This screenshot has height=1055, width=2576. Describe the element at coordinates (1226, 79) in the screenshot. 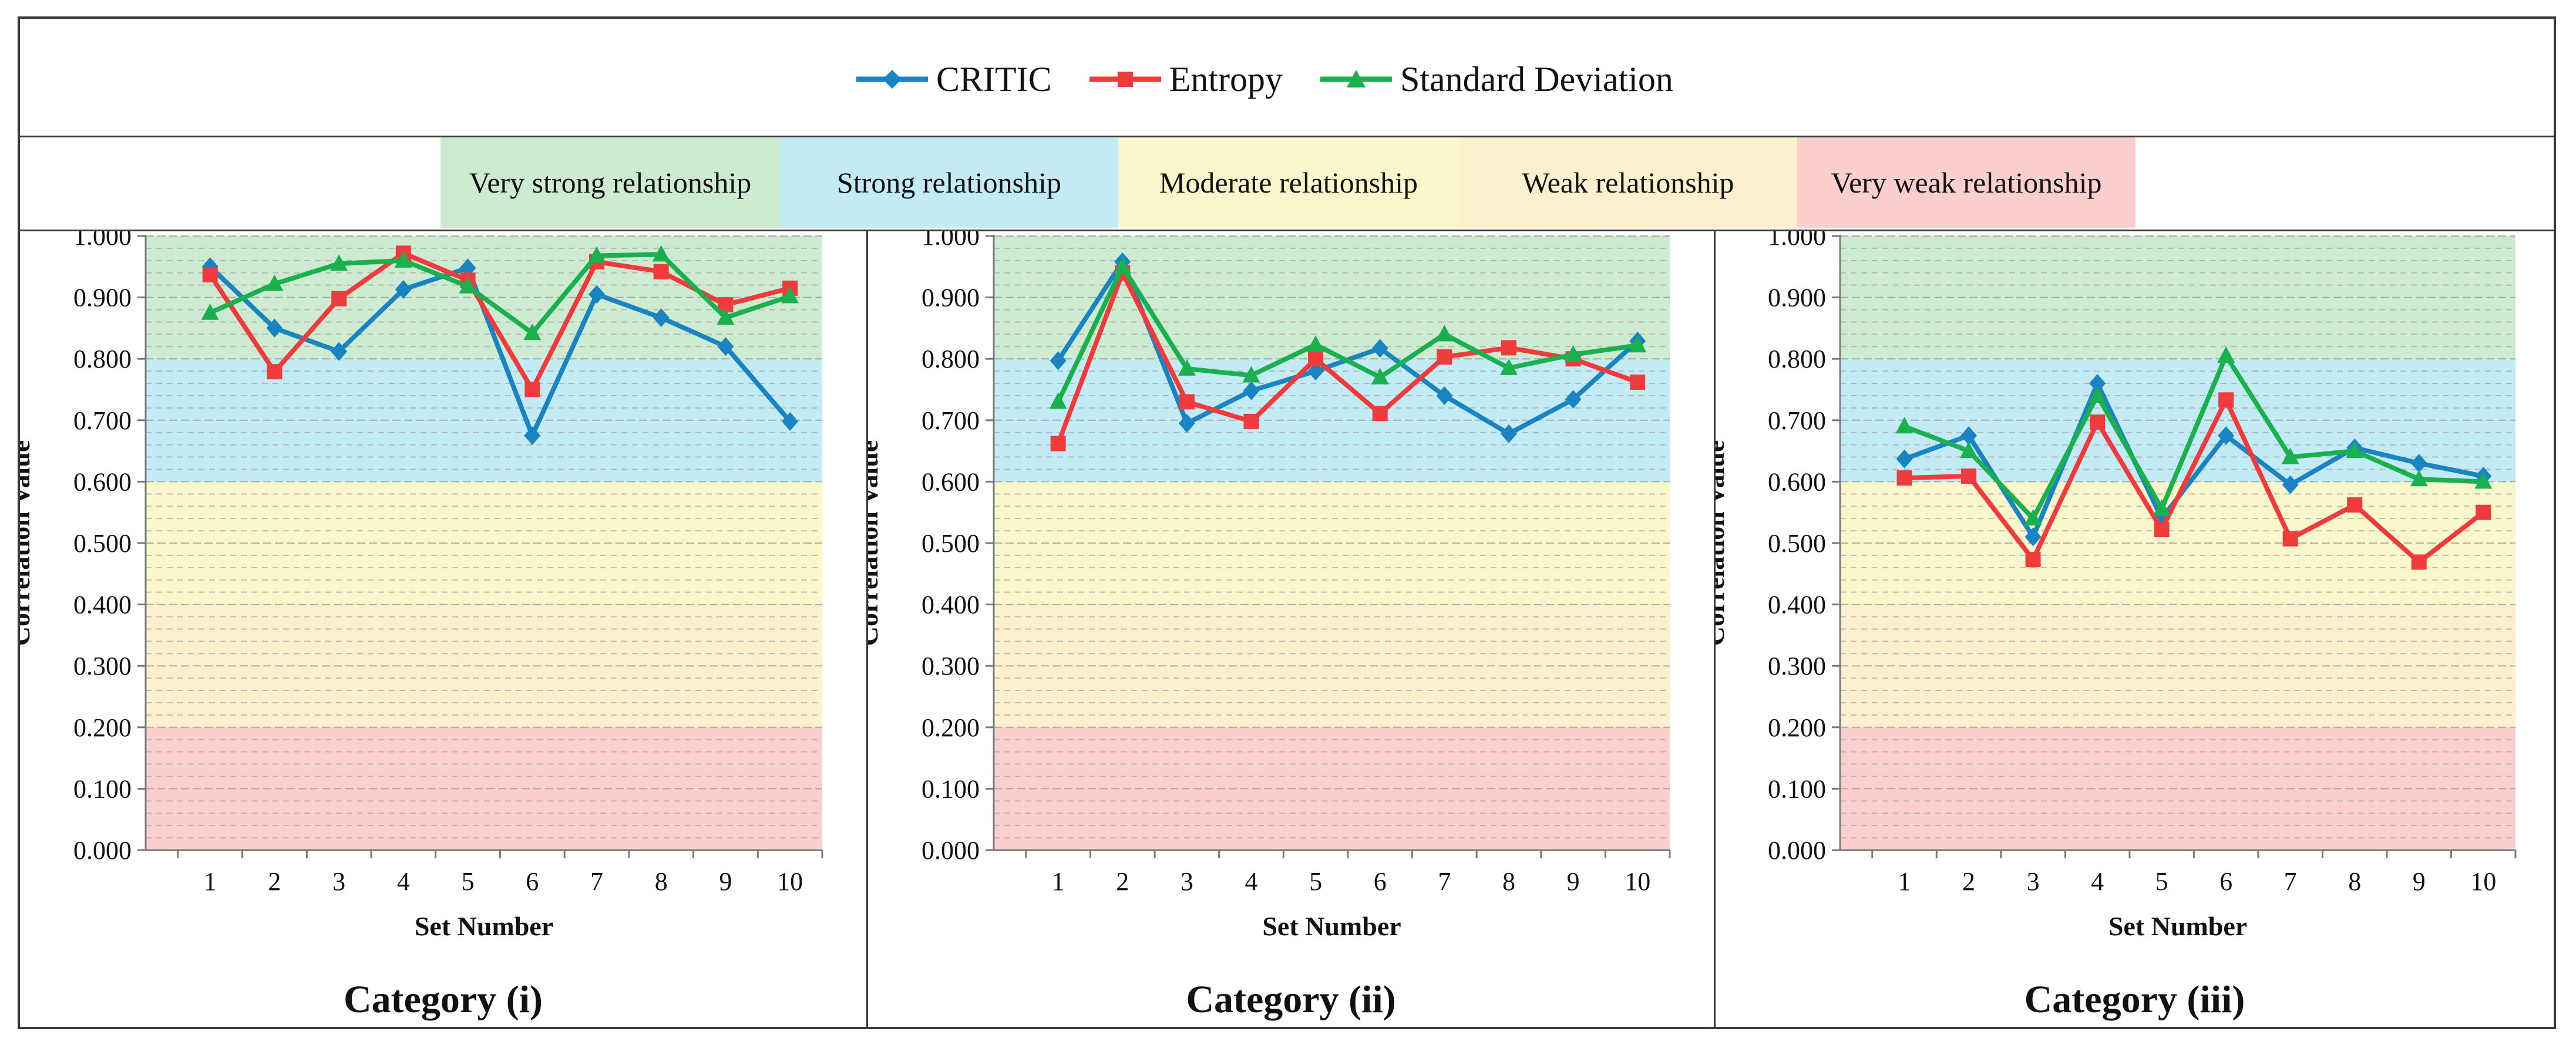

I see `legend-entropy-label: Entropy` at that location.